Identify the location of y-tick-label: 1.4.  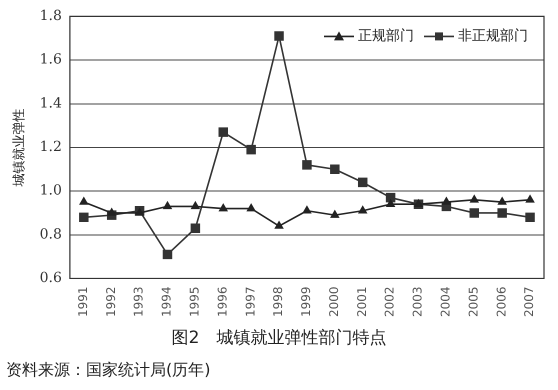
(51, 103).